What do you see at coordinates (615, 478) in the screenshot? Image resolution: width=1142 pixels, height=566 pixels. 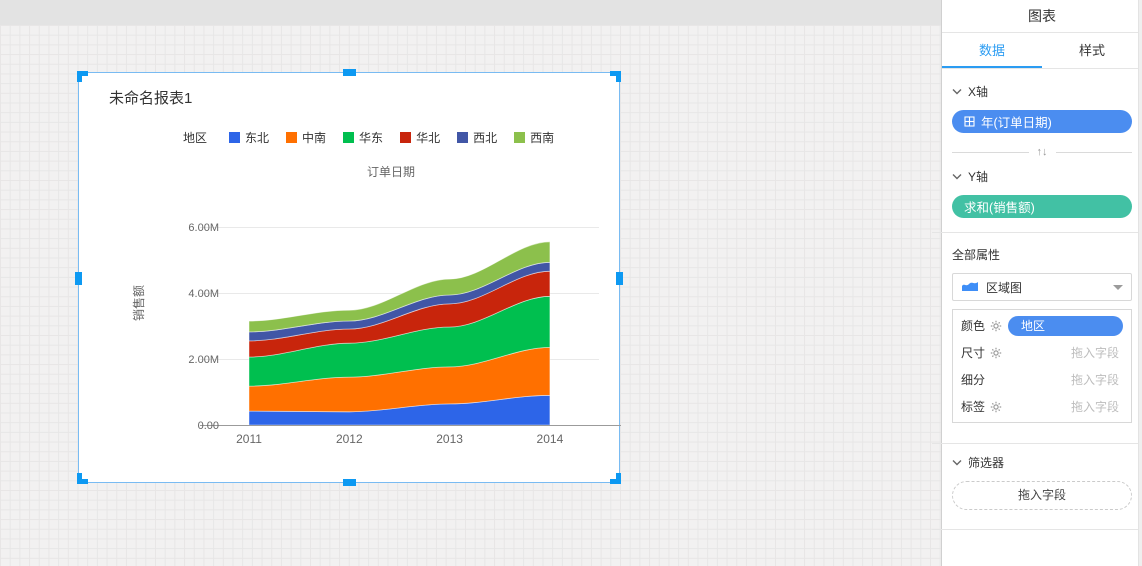 I see `resize-handle-bottom-right` at bounding box center [615, 478].